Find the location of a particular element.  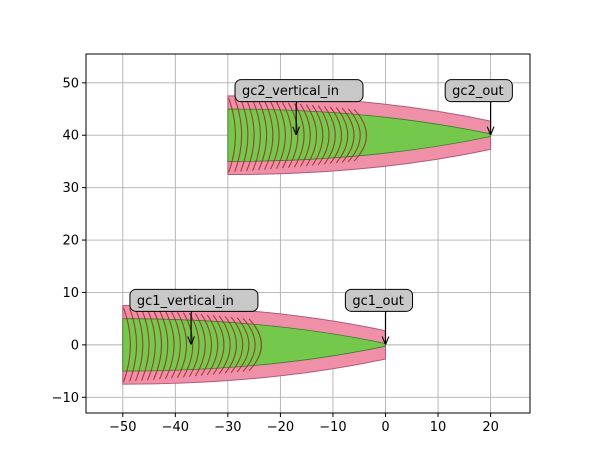

annotation-label: gc1_out is located at coordinates (377, 301).